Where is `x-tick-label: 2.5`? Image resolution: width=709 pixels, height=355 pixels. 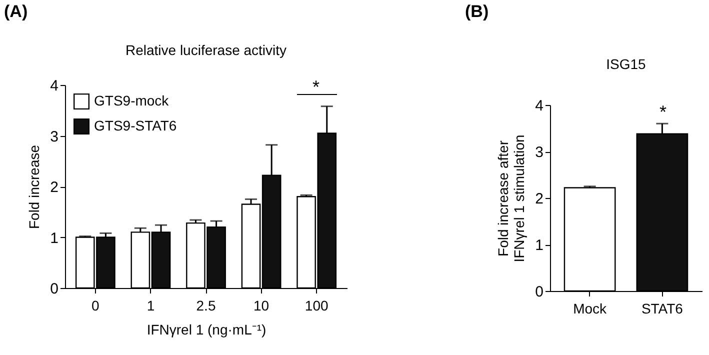
x-tick-label: 2.5 is located at coordinates (206, 306).